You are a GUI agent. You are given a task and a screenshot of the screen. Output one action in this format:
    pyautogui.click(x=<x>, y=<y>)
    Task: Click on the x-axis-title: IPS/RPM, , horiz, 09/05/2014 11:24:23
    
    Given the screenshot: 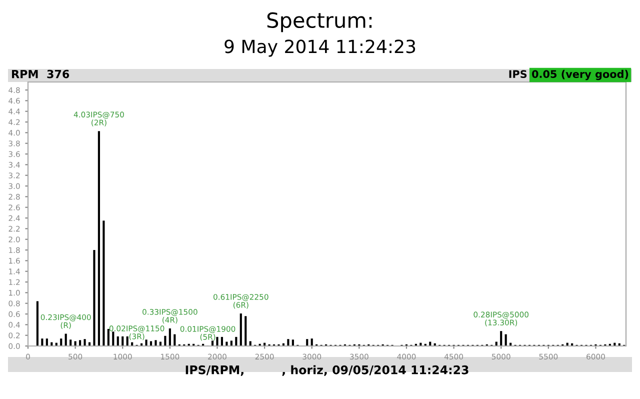 What is the action you would take?
    pyautogui.click(x=327, y=370)
    